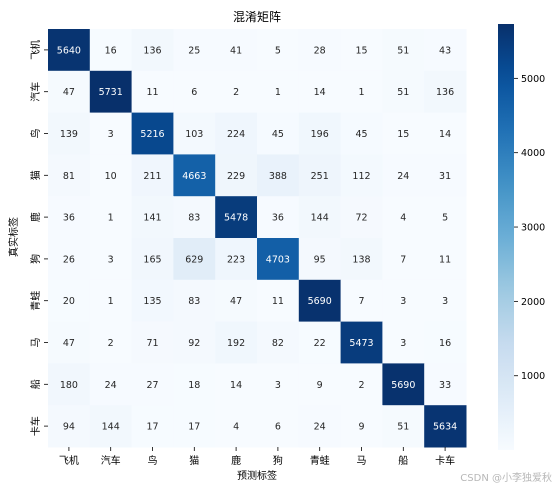 The height and width of the screenshot is (494, 558). Describe the element at coordinates (278, 301) in the screenshot. I see `cell-value-label: 11` at that location.